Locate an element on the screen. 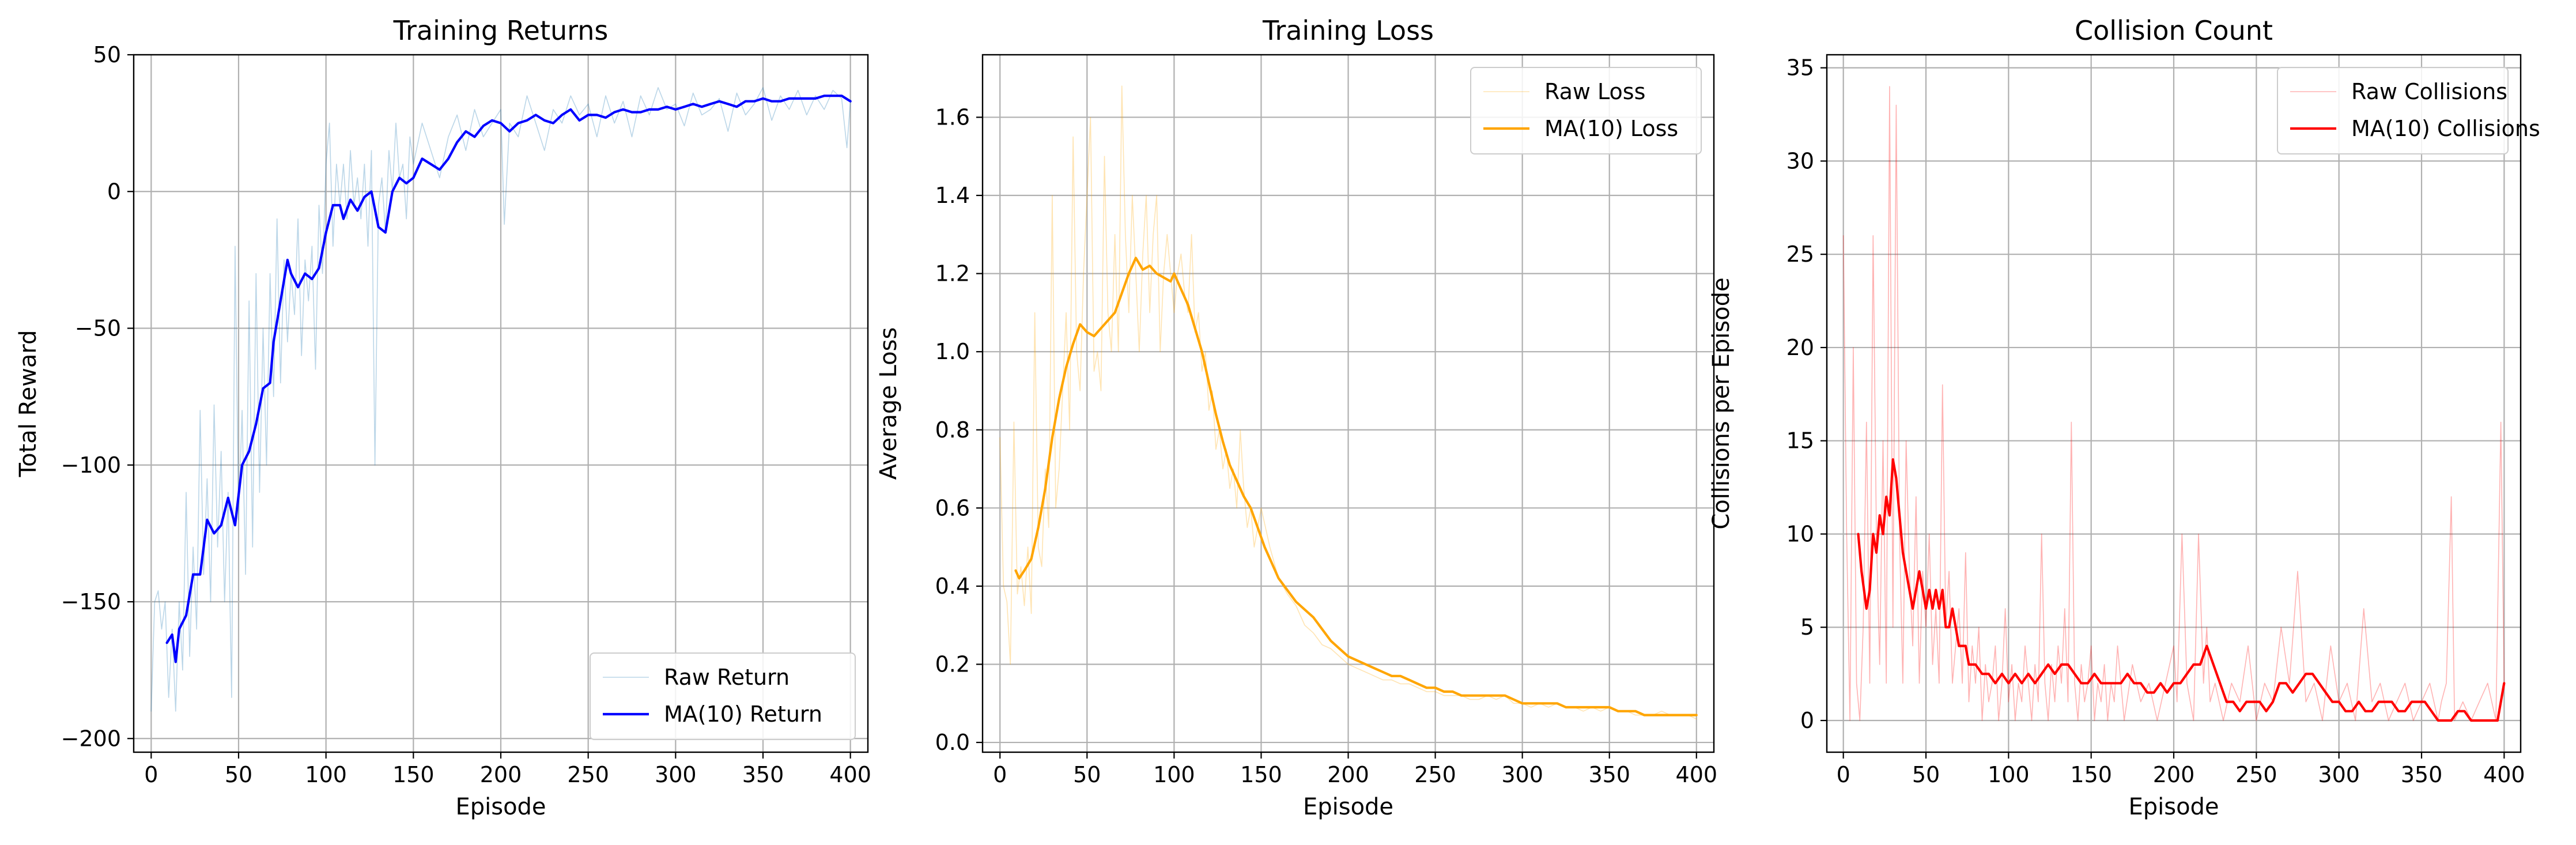  legend: Raw Return MA(10) Return is located at coordinates (723, 696).